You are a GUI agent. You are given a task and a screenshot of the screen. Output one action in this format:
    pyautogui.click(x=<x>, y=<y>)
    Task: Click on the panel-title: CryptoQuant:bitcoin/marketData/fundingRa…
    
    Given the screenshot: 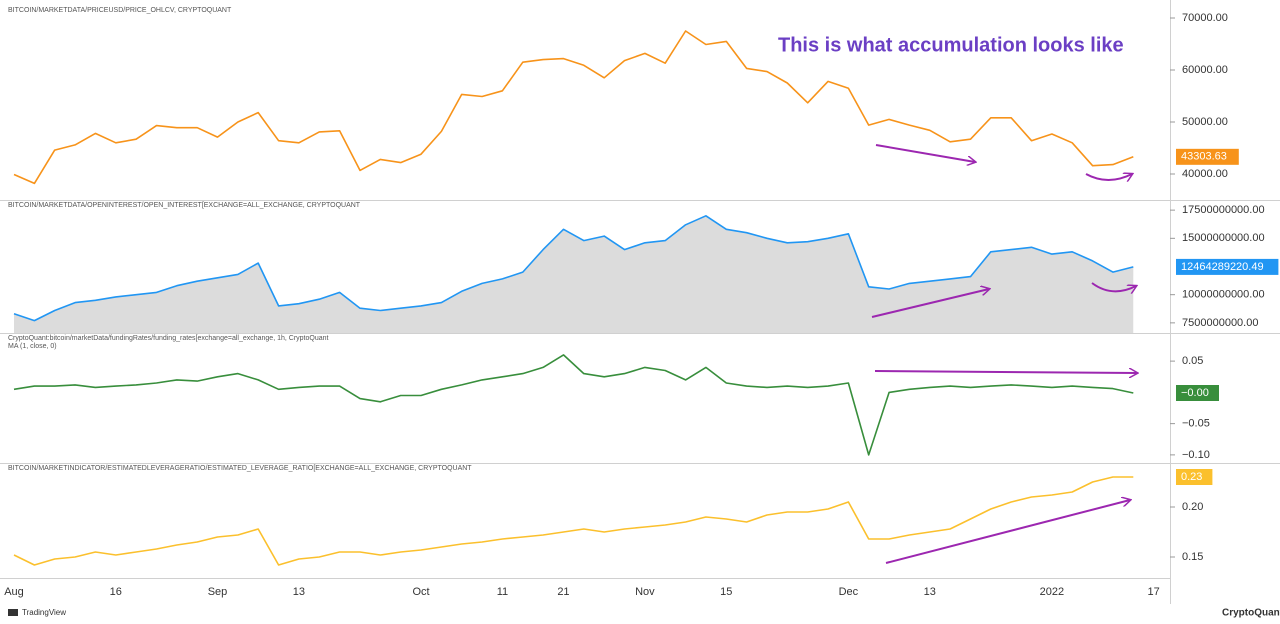 What is the action you would take?
    pyautogui.click(x=168, y=338)
    